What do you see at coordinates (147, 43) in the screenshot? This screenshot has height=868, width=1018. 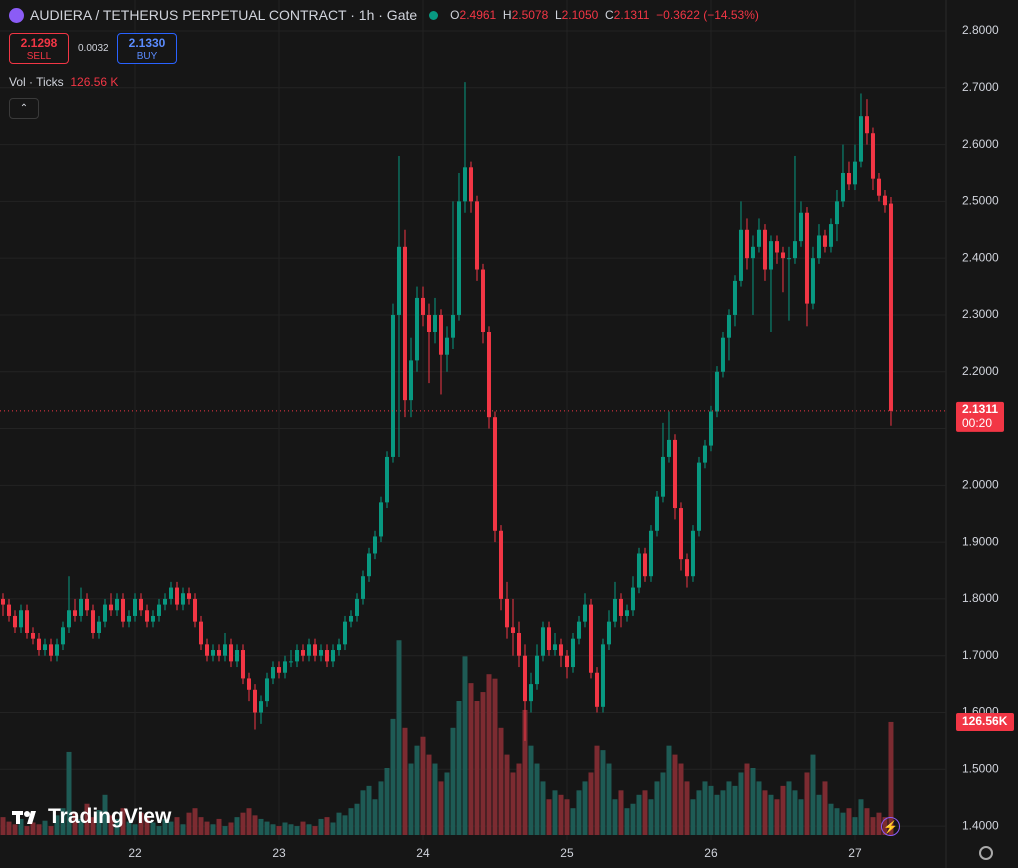 I see `buy-price: 2.1330` at bounding box center [147, 43].